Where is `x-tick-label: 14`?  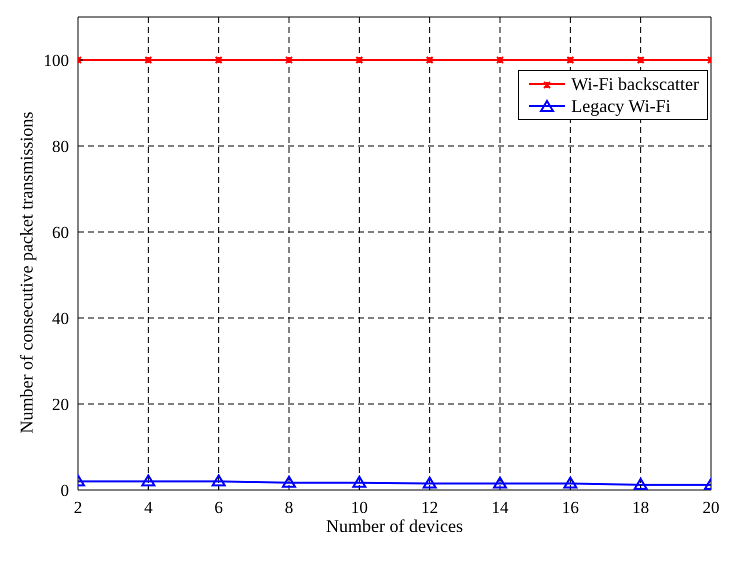 x-tick-label: 14 is located at coordinates (500, 508).